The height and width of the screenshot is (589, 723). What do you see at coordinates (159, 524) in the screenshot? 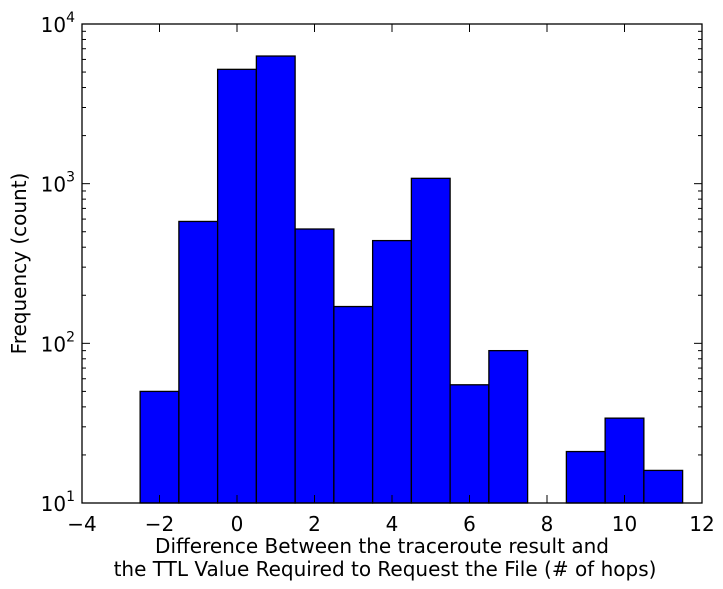
I see `x-tick-label: −2` at bounding box center [159, 524].